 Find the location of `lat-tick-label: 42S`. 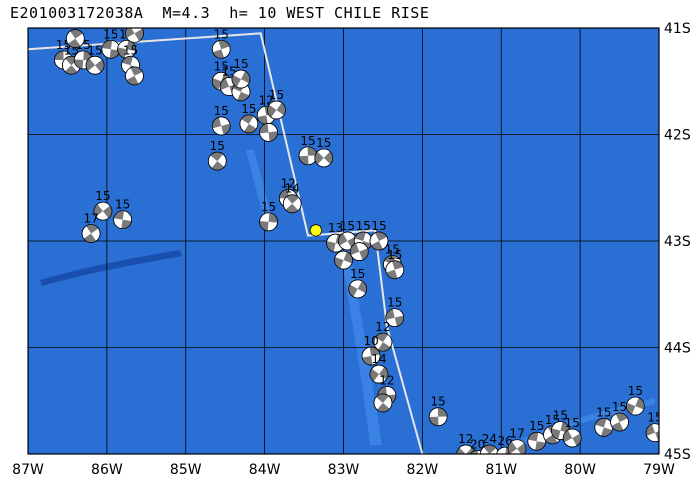

lat-tick-label: 42S is located at coordinates (677, 136).